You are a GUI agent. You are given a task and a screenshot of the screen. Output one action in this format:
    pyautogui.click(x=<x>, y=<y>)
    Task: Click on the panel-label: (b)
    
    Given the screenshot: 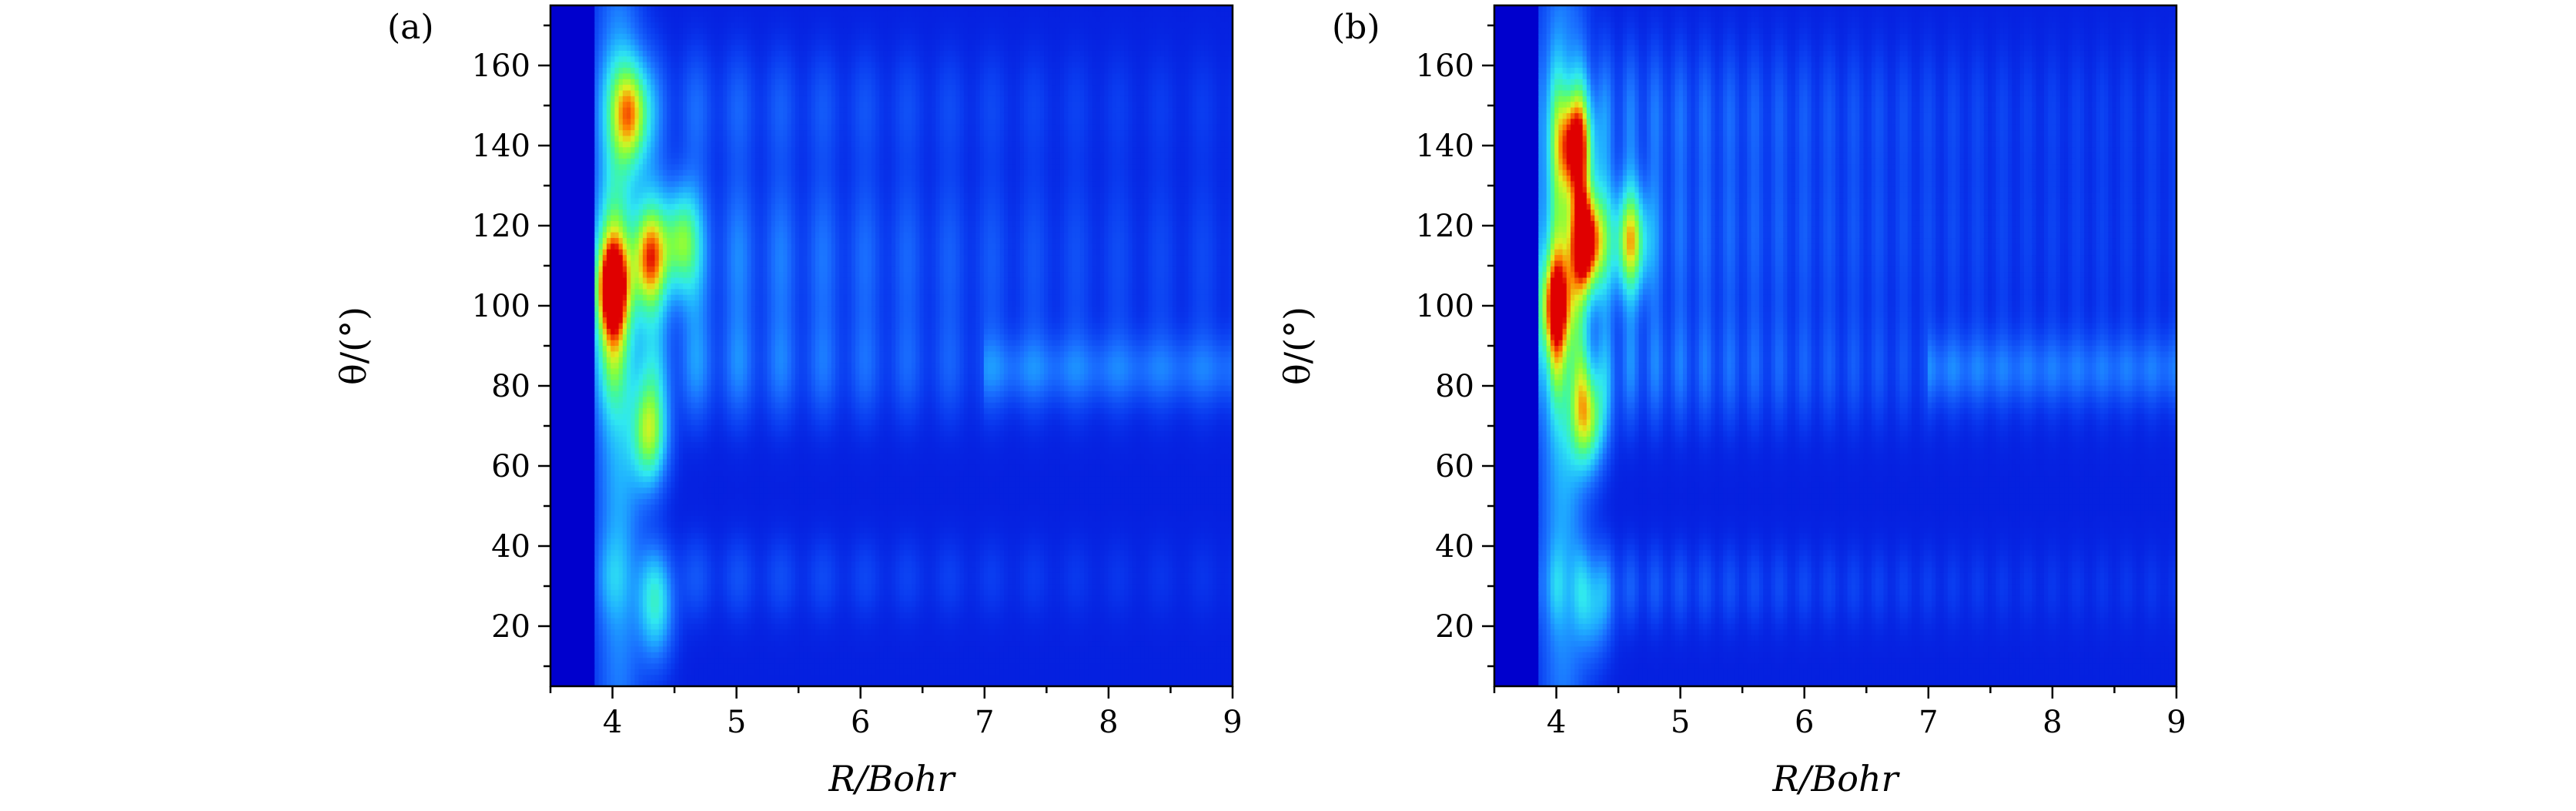 What is the action you would take?
    pyautogui.click(x=1356, y=27)
    